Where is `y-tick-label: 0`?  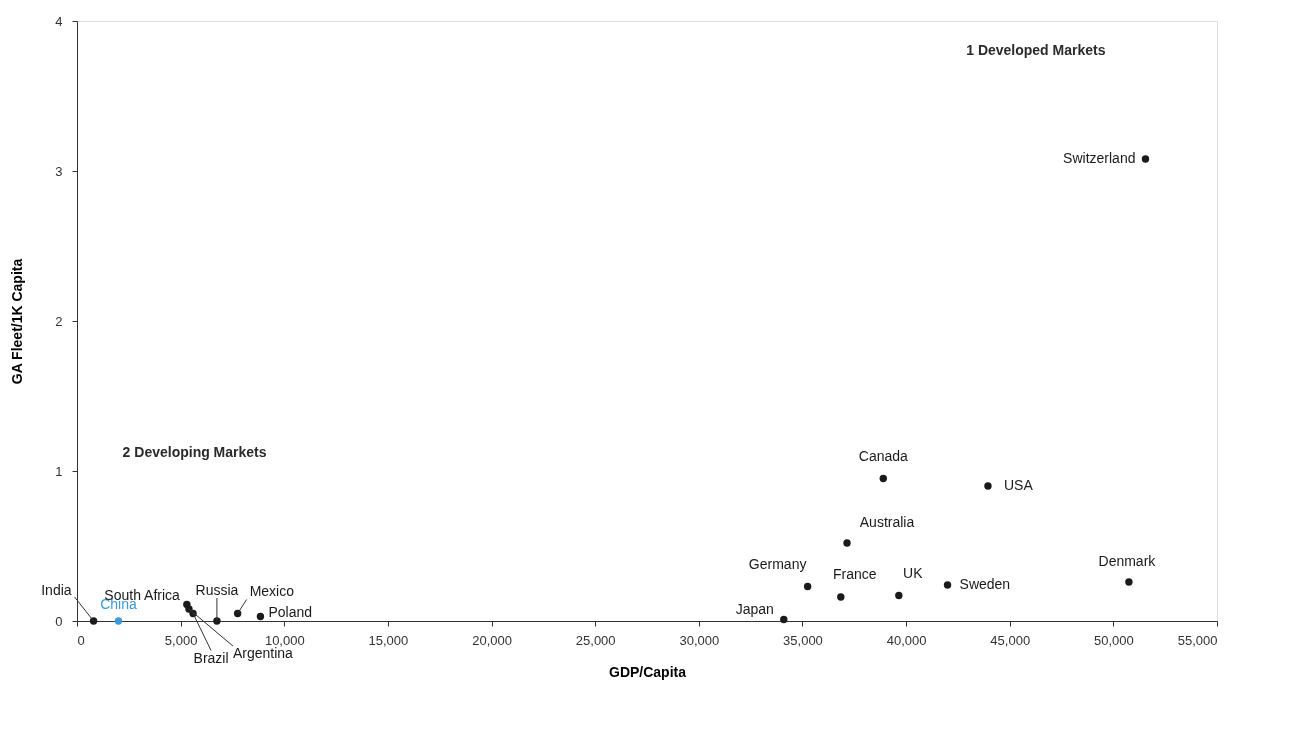 y-tick-label: 0 is located at coordinates (59, 621).